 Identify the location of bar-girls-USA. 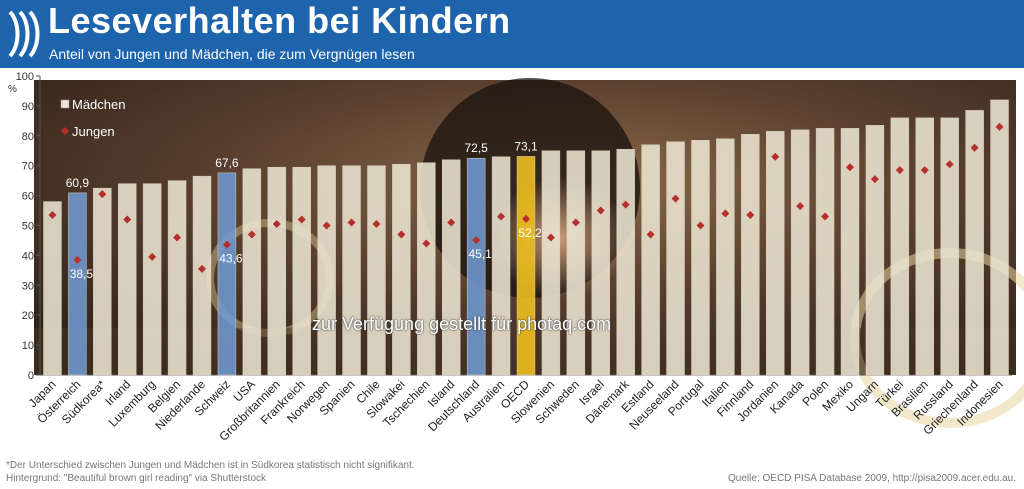
(252, 272).